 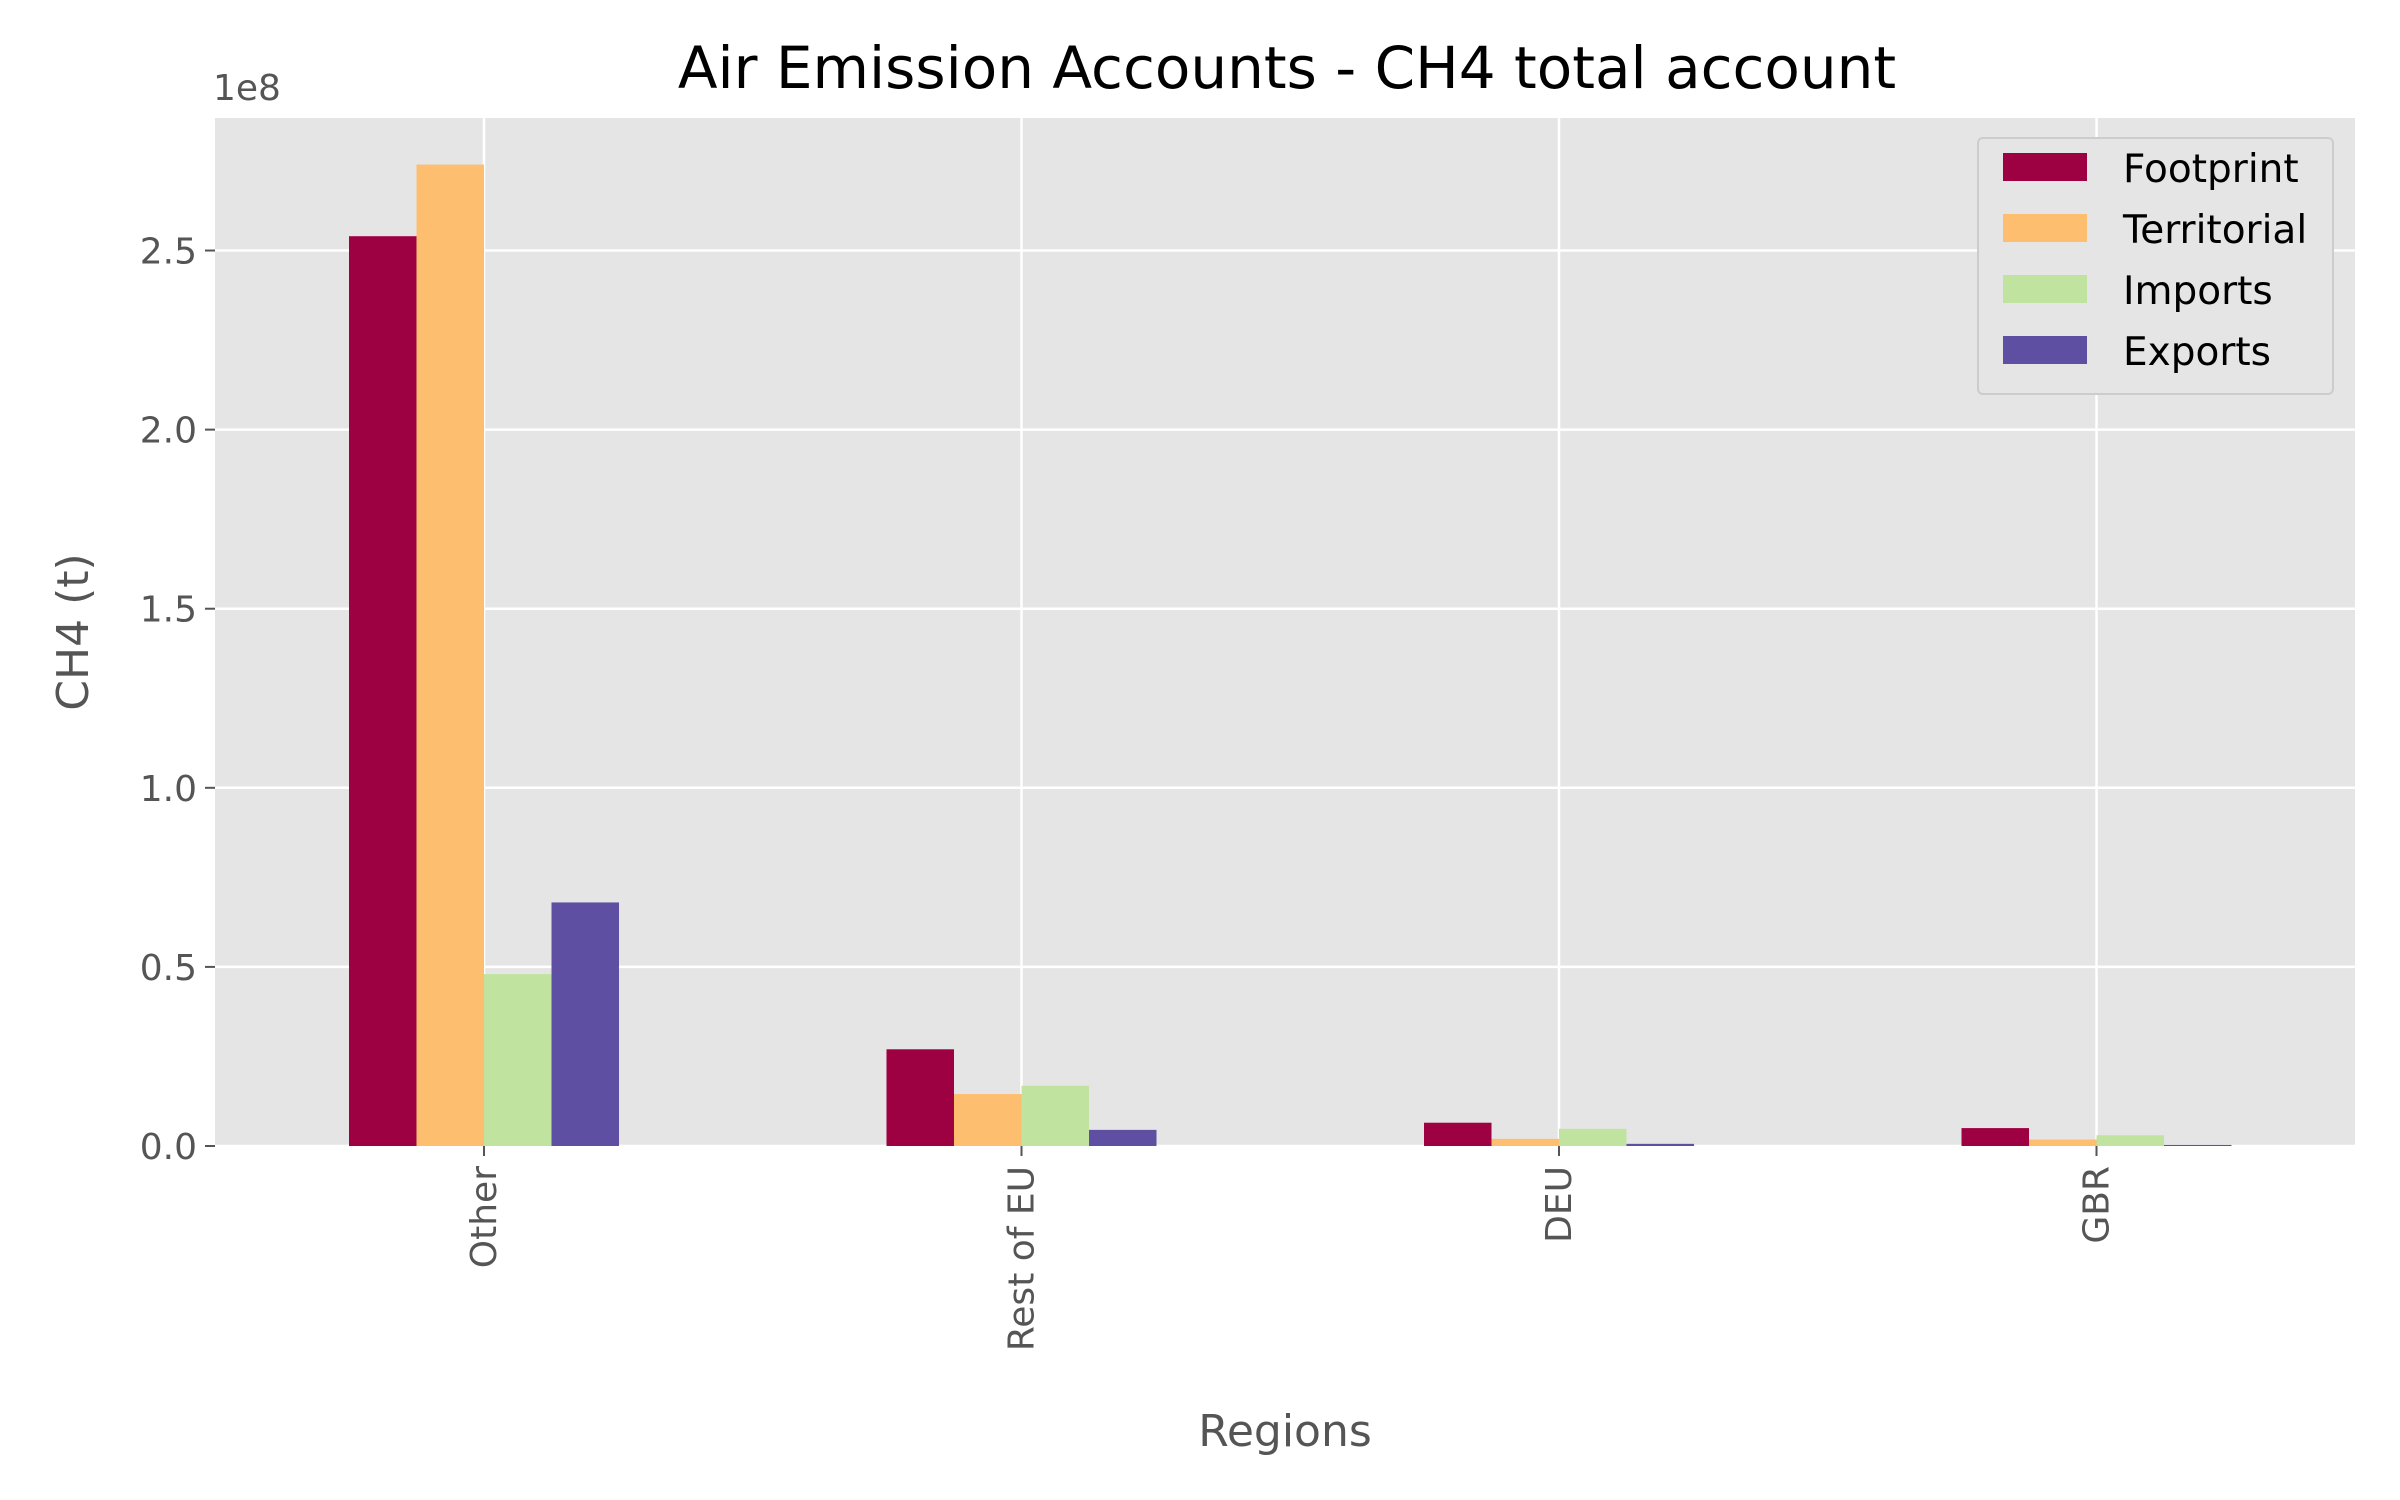 I want to click on legend-swatch-imports, so click(x=2045, y=289).